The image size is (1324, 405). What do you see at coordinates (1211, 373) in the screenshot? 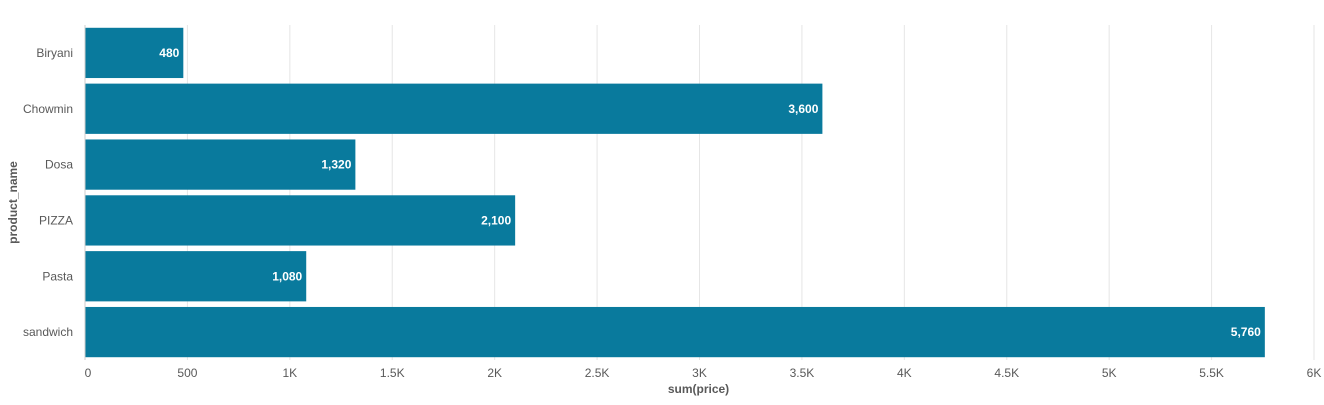
I see `x-tick-label: 5.5K` at bounding box center [1211, 373].